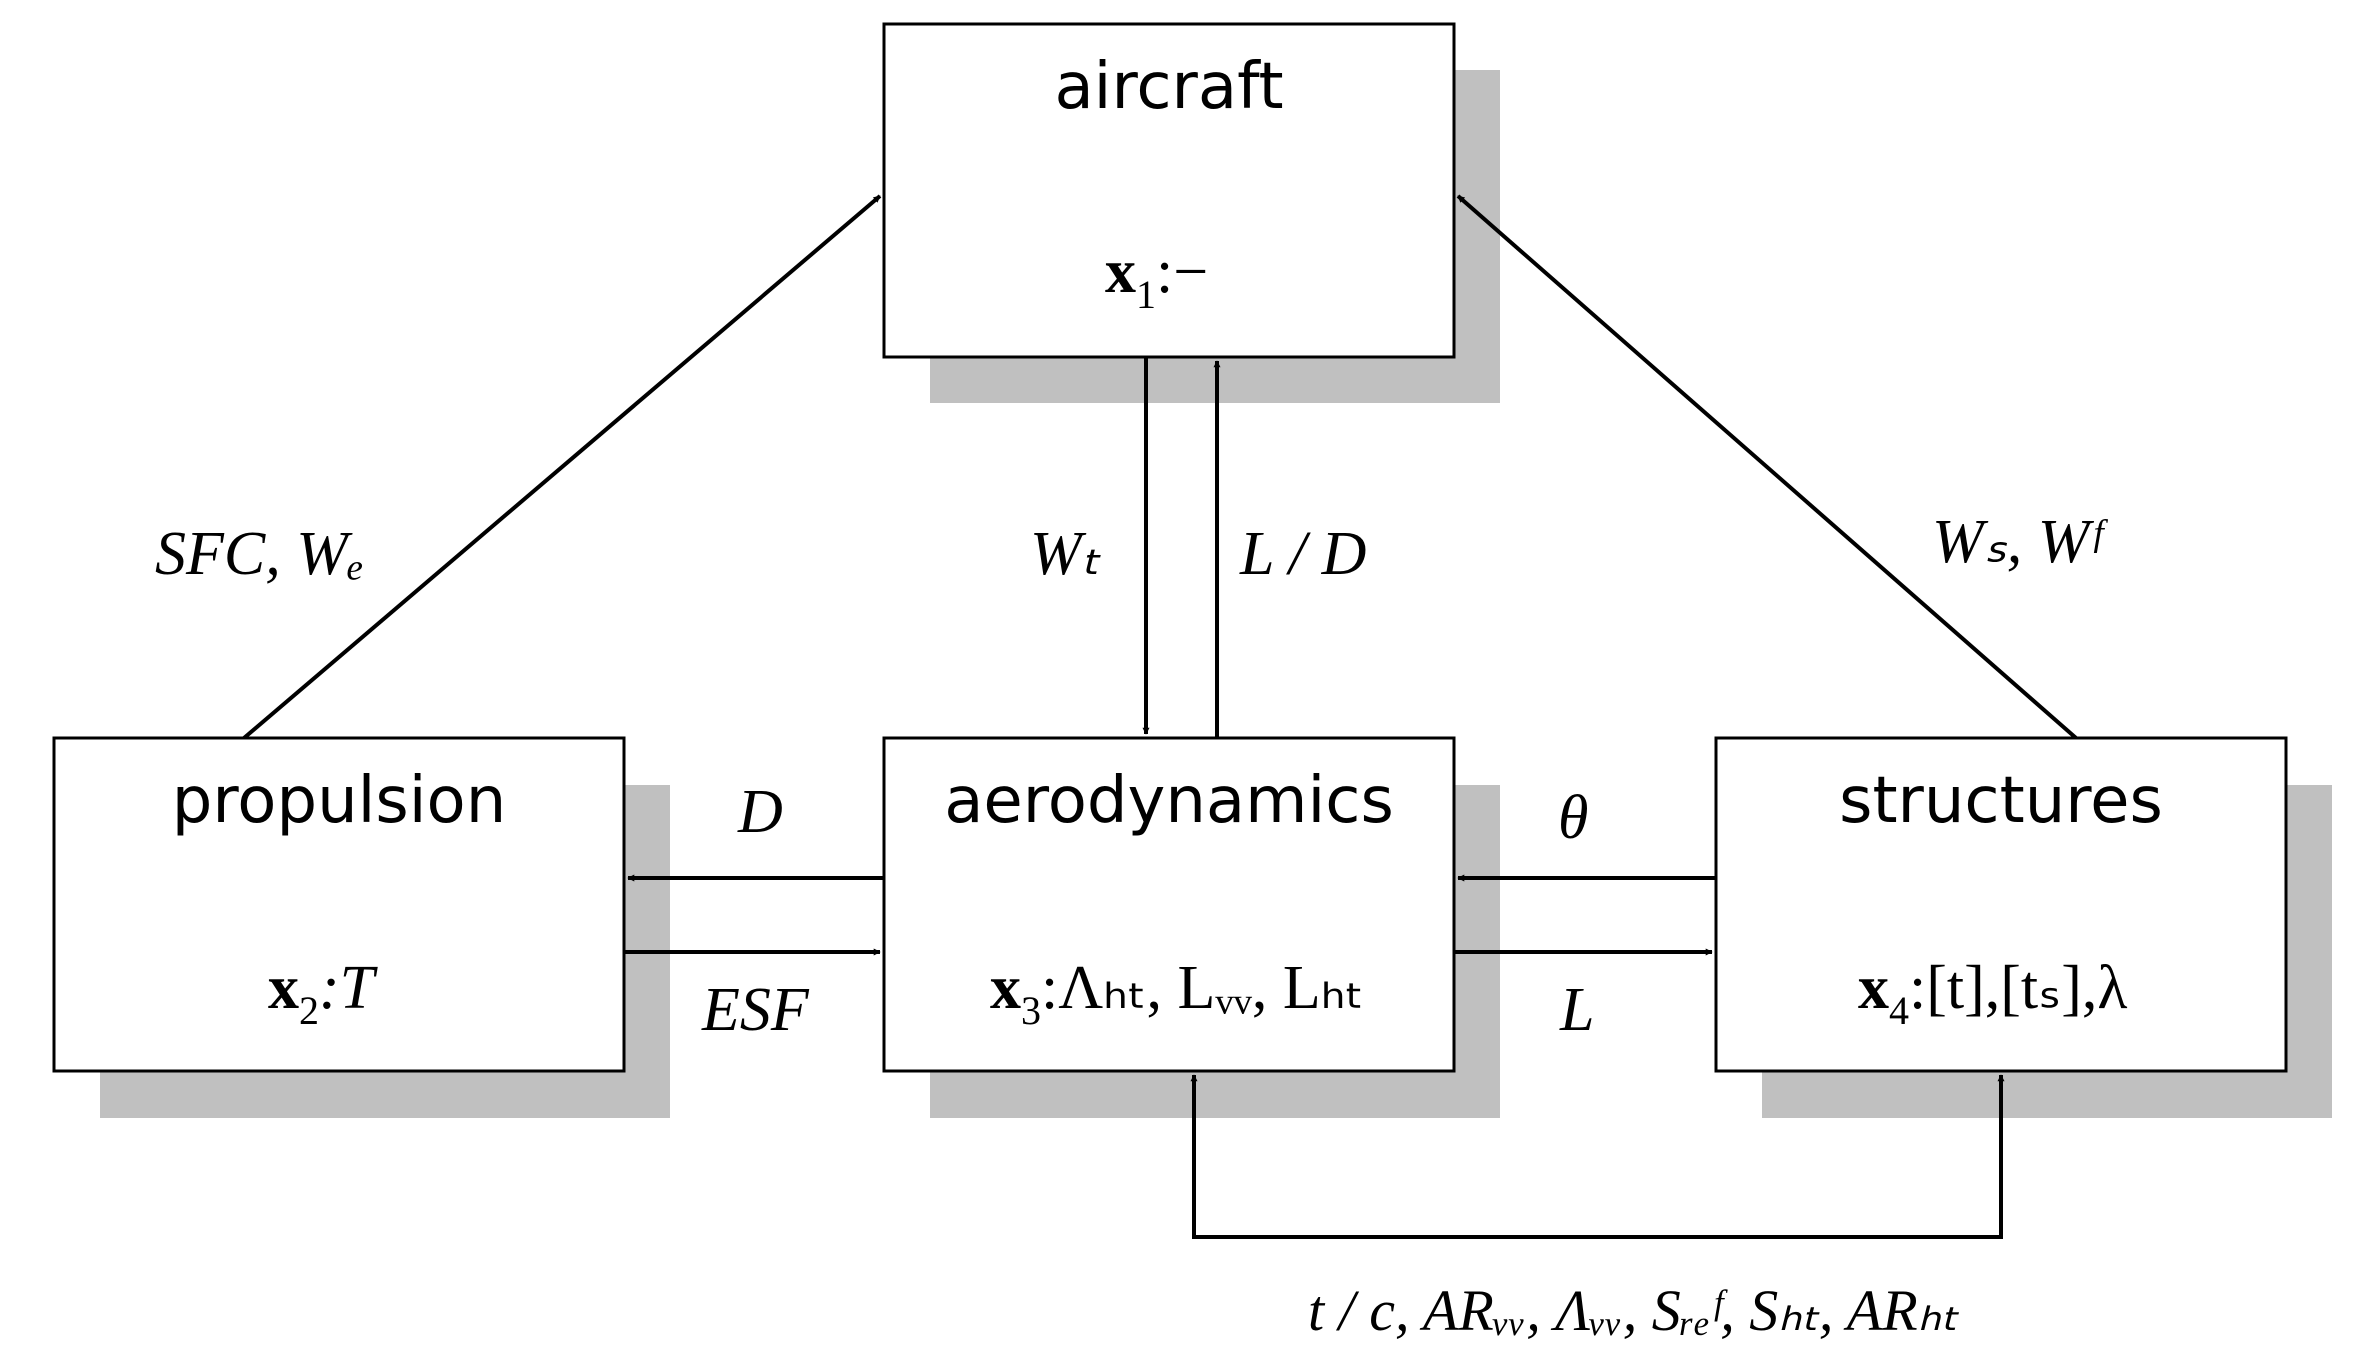 The width and height of the screenshot is (2362, 1354). What do you see at coordinates (755, 1010) in the screenshot?
I see `label-esf: ESF` at bounding box center [755, 1010].